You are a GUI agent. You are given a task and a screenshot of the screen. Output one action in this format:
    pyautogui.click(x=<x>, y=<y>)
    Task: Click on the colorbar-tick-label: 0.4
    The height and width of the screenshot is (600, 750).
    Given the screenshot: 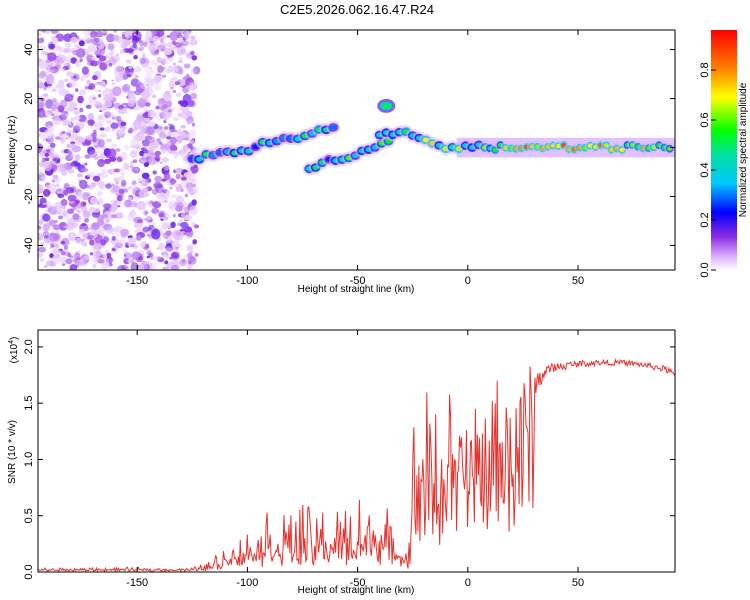 What is the action you would take?
    pyautogui.click(x=705, y=169)
    